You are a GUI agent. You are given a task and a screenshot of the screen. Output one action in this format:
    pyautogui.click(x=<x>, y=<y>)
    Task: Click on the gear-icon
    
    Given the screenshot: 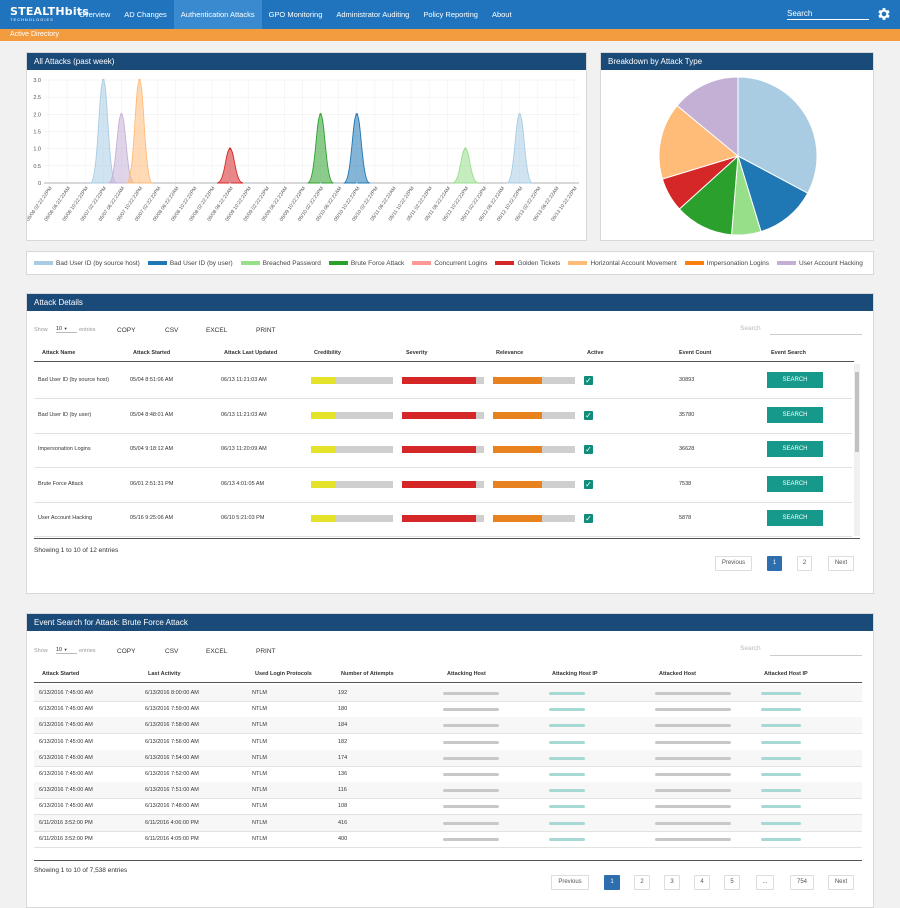 What is the action you would take?
    pyautogui.click(x=884, y=14)
    